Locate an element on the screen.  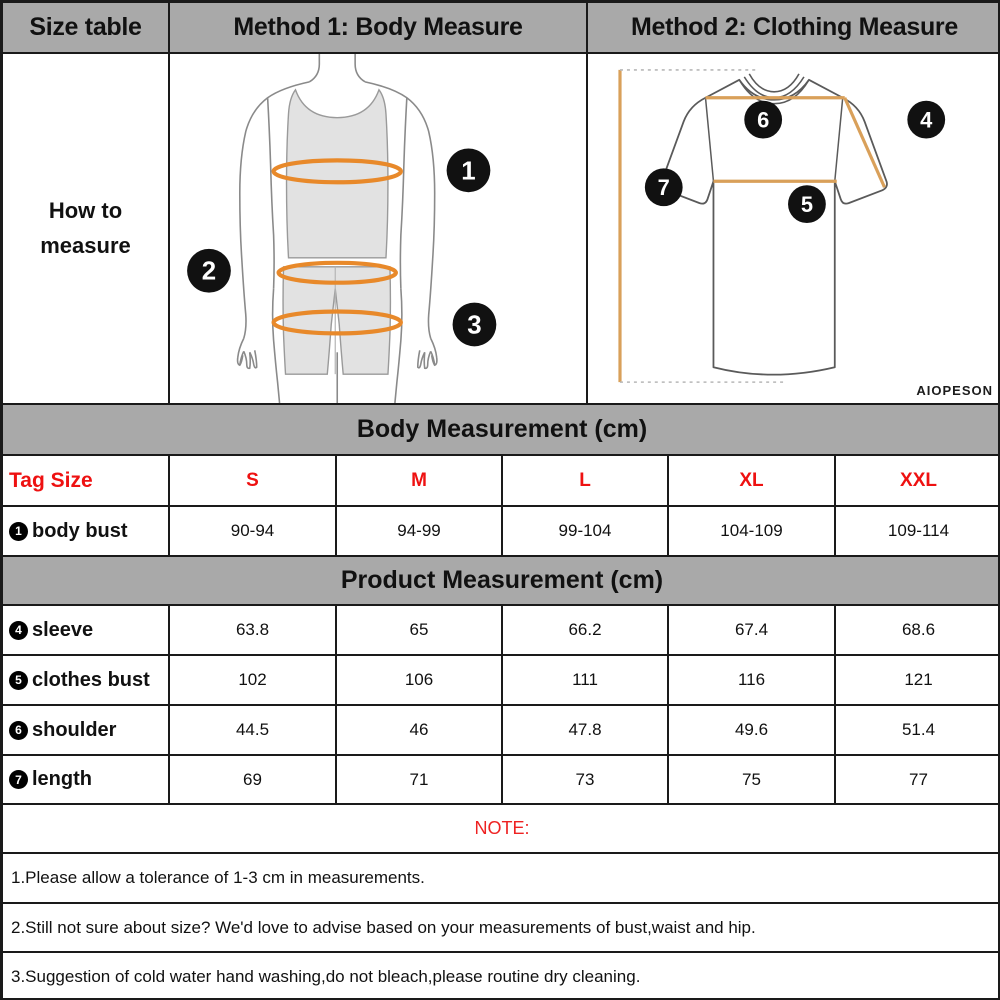
cell-sleeve-m: 65 is located at coordinates (419, 630).